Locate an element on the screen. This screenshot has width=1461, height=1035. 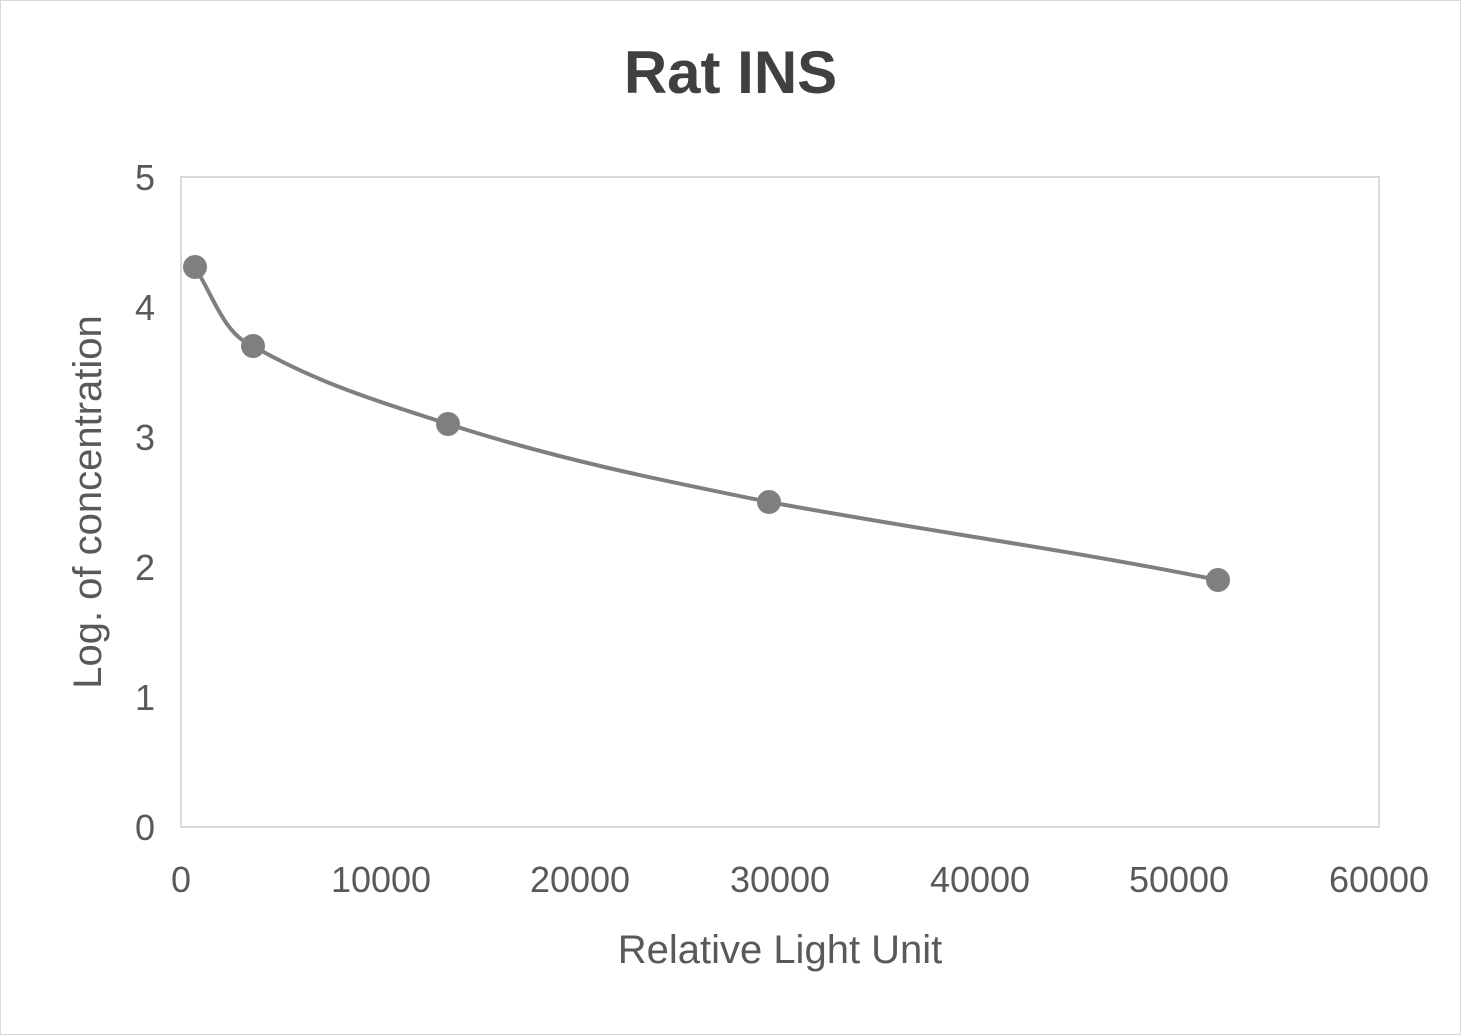
y-tick: 1 is located at coordinates (145, 697).